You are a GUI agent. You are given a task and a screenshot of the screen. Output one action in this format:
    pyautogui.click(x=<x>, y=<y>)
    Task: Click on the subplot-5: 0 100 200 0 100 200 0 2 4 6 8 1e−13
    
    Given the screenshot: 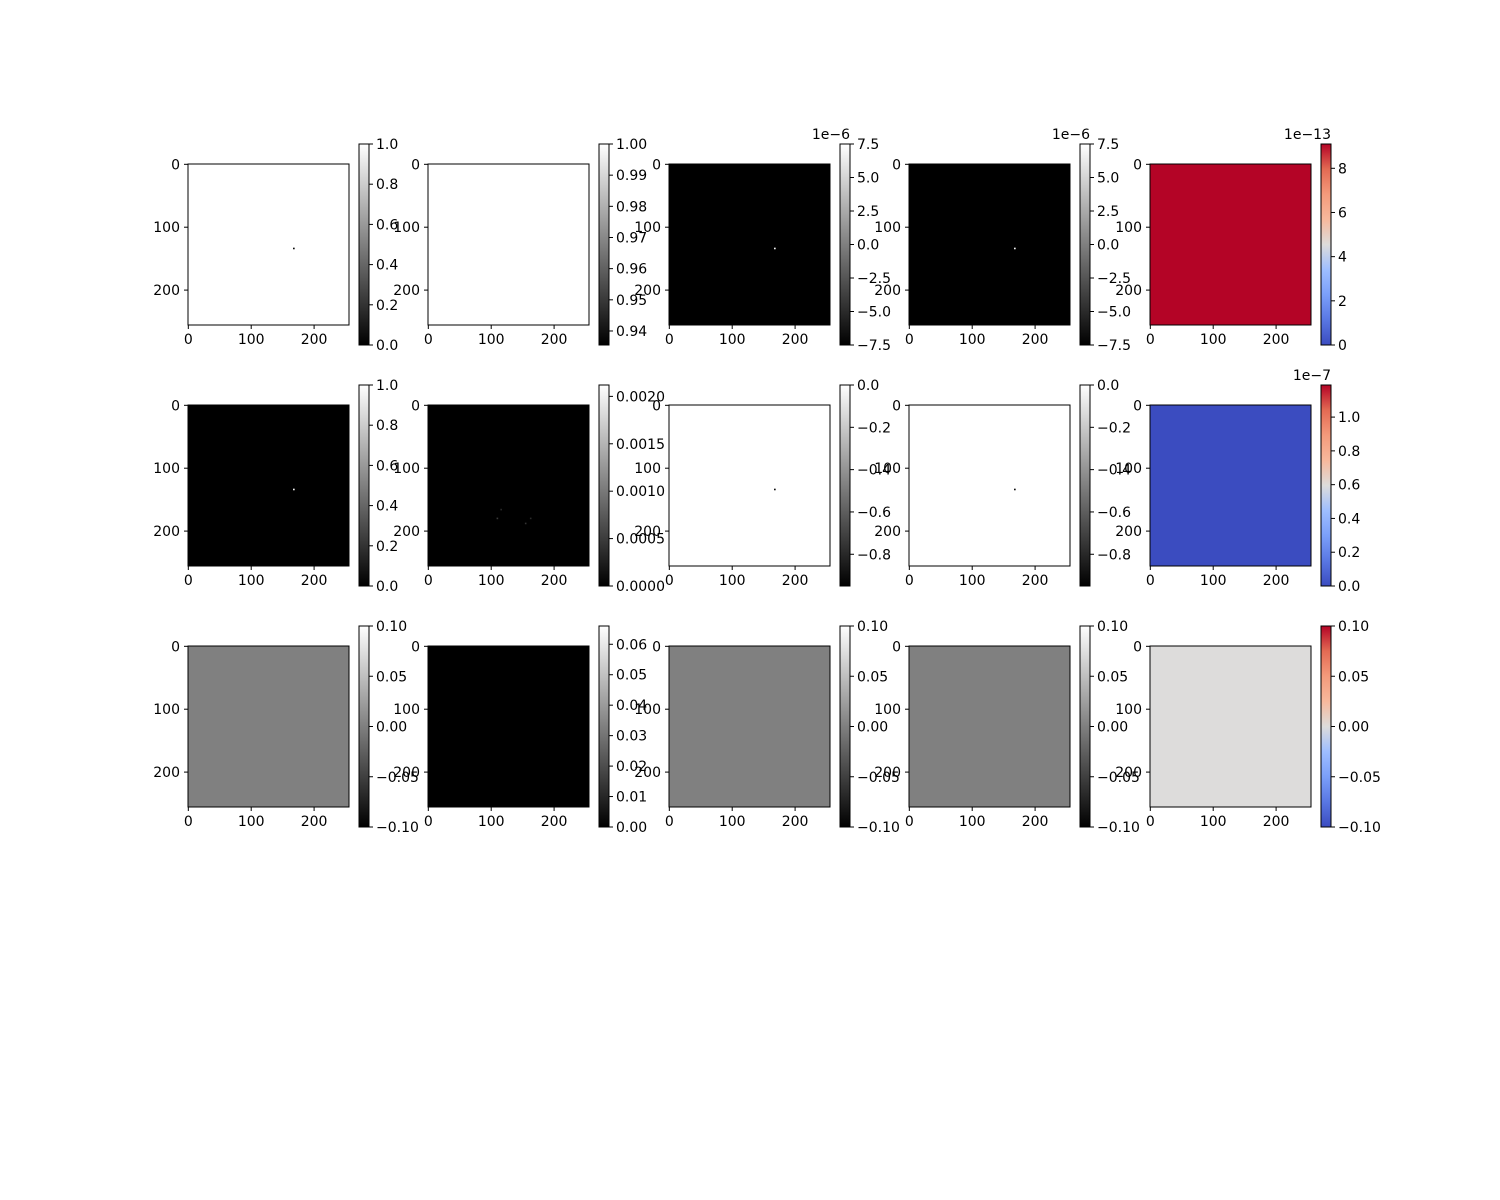 What is the action you would take?
    pyautogui.click(x=1231, y=240)
    